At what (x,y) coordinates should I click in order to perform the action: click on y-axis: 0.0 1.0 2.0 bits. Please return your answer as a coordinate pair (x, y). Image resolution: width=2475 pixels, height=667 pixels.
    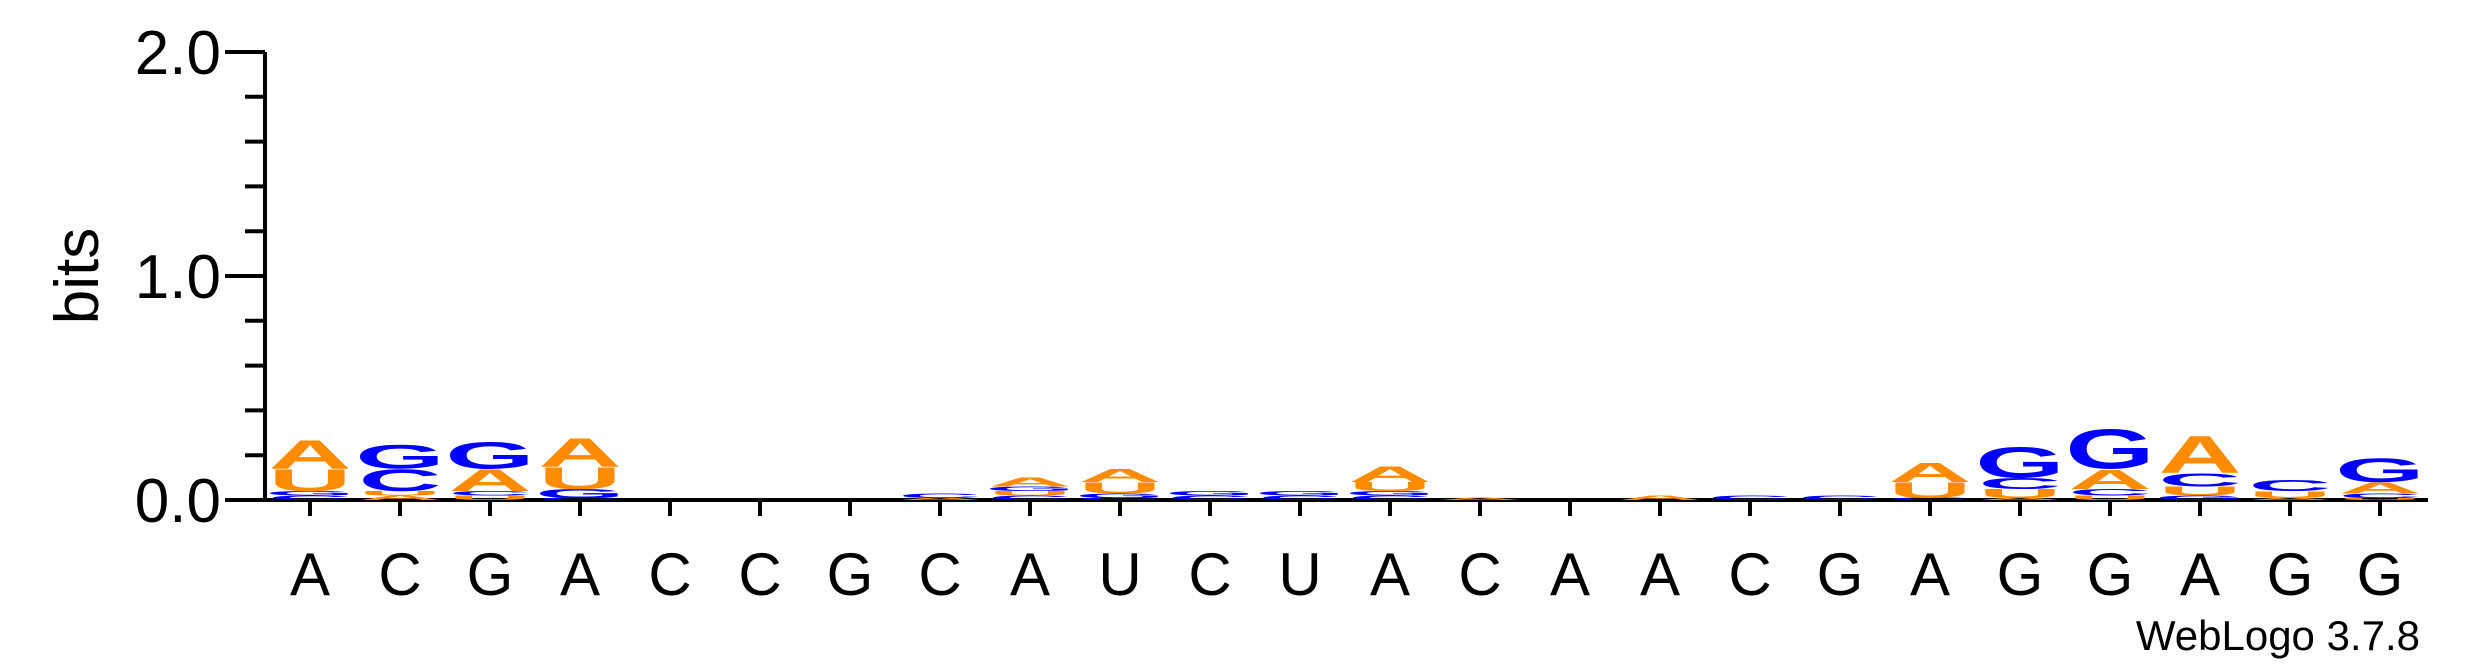
    Looking at the image, I should click on (155, 277).